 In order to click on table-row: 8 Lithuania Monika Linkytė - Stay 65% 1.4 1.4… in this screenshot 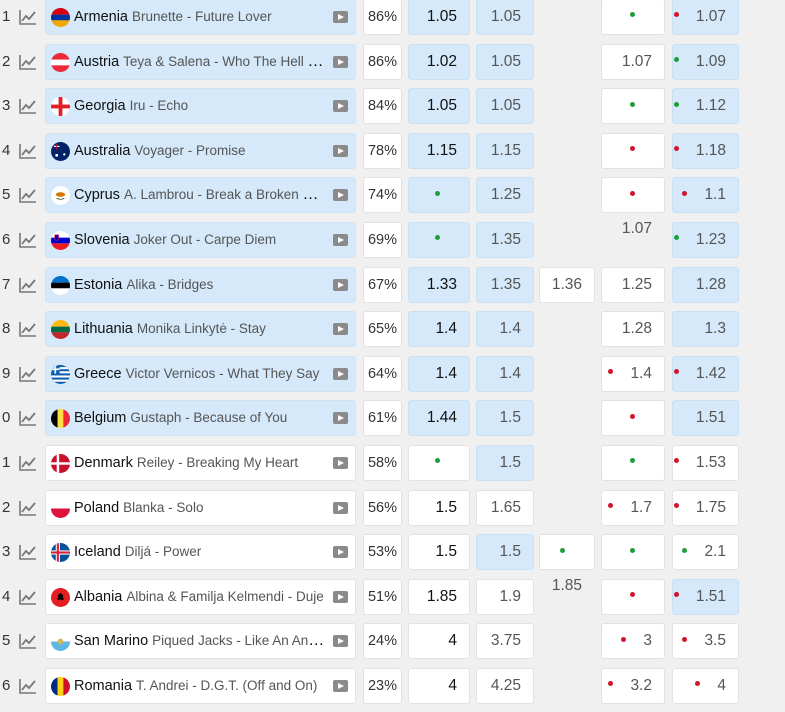, I will do `click(392, 333)`.